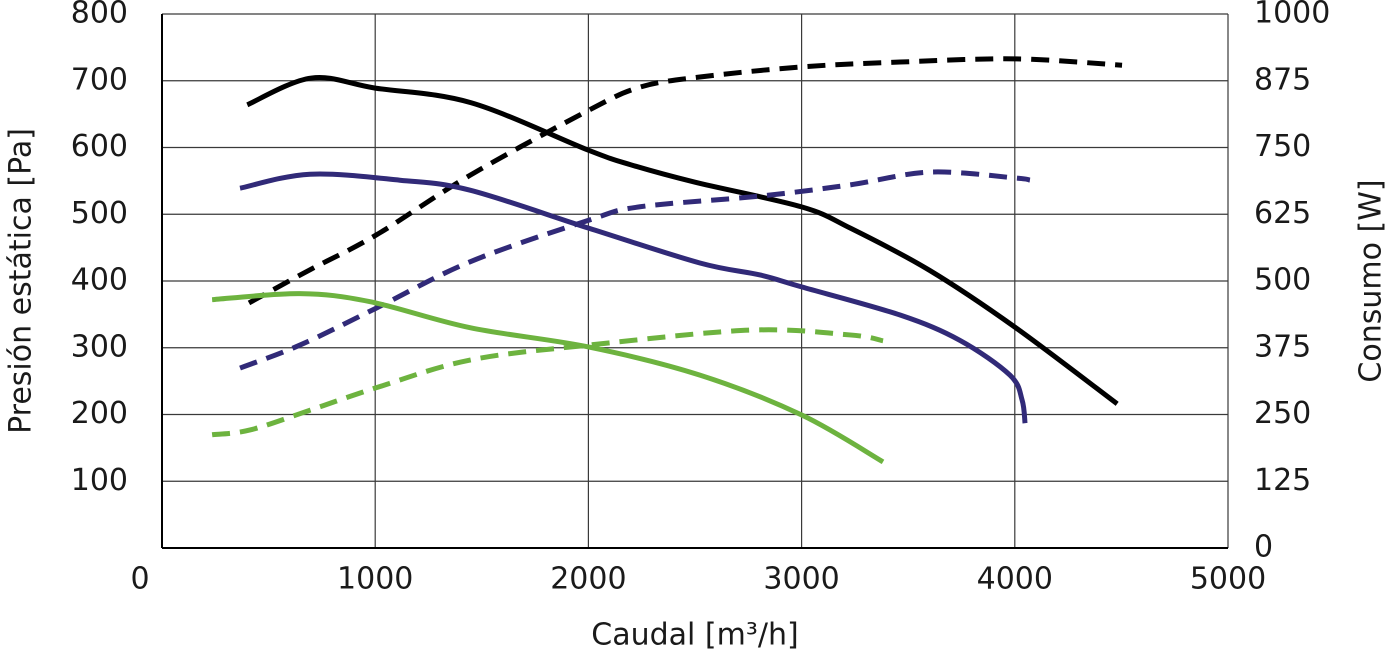 The image size is (1398, 662). What do you see at coordinates (99, 213) in the screenshot?
I see `y-tick-label: 500` at bounding box center [99, 213].